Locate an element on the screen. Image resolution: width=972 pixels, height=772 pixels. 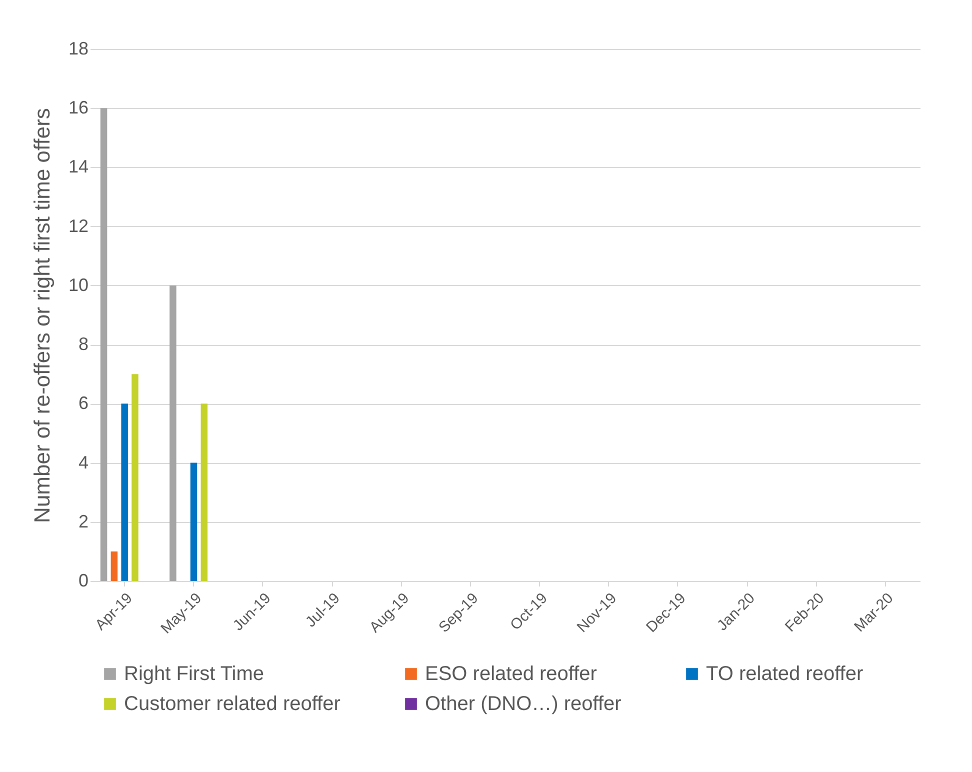
legend-label: Other (DNO…) reoffer is located at coordinates (523, 704).